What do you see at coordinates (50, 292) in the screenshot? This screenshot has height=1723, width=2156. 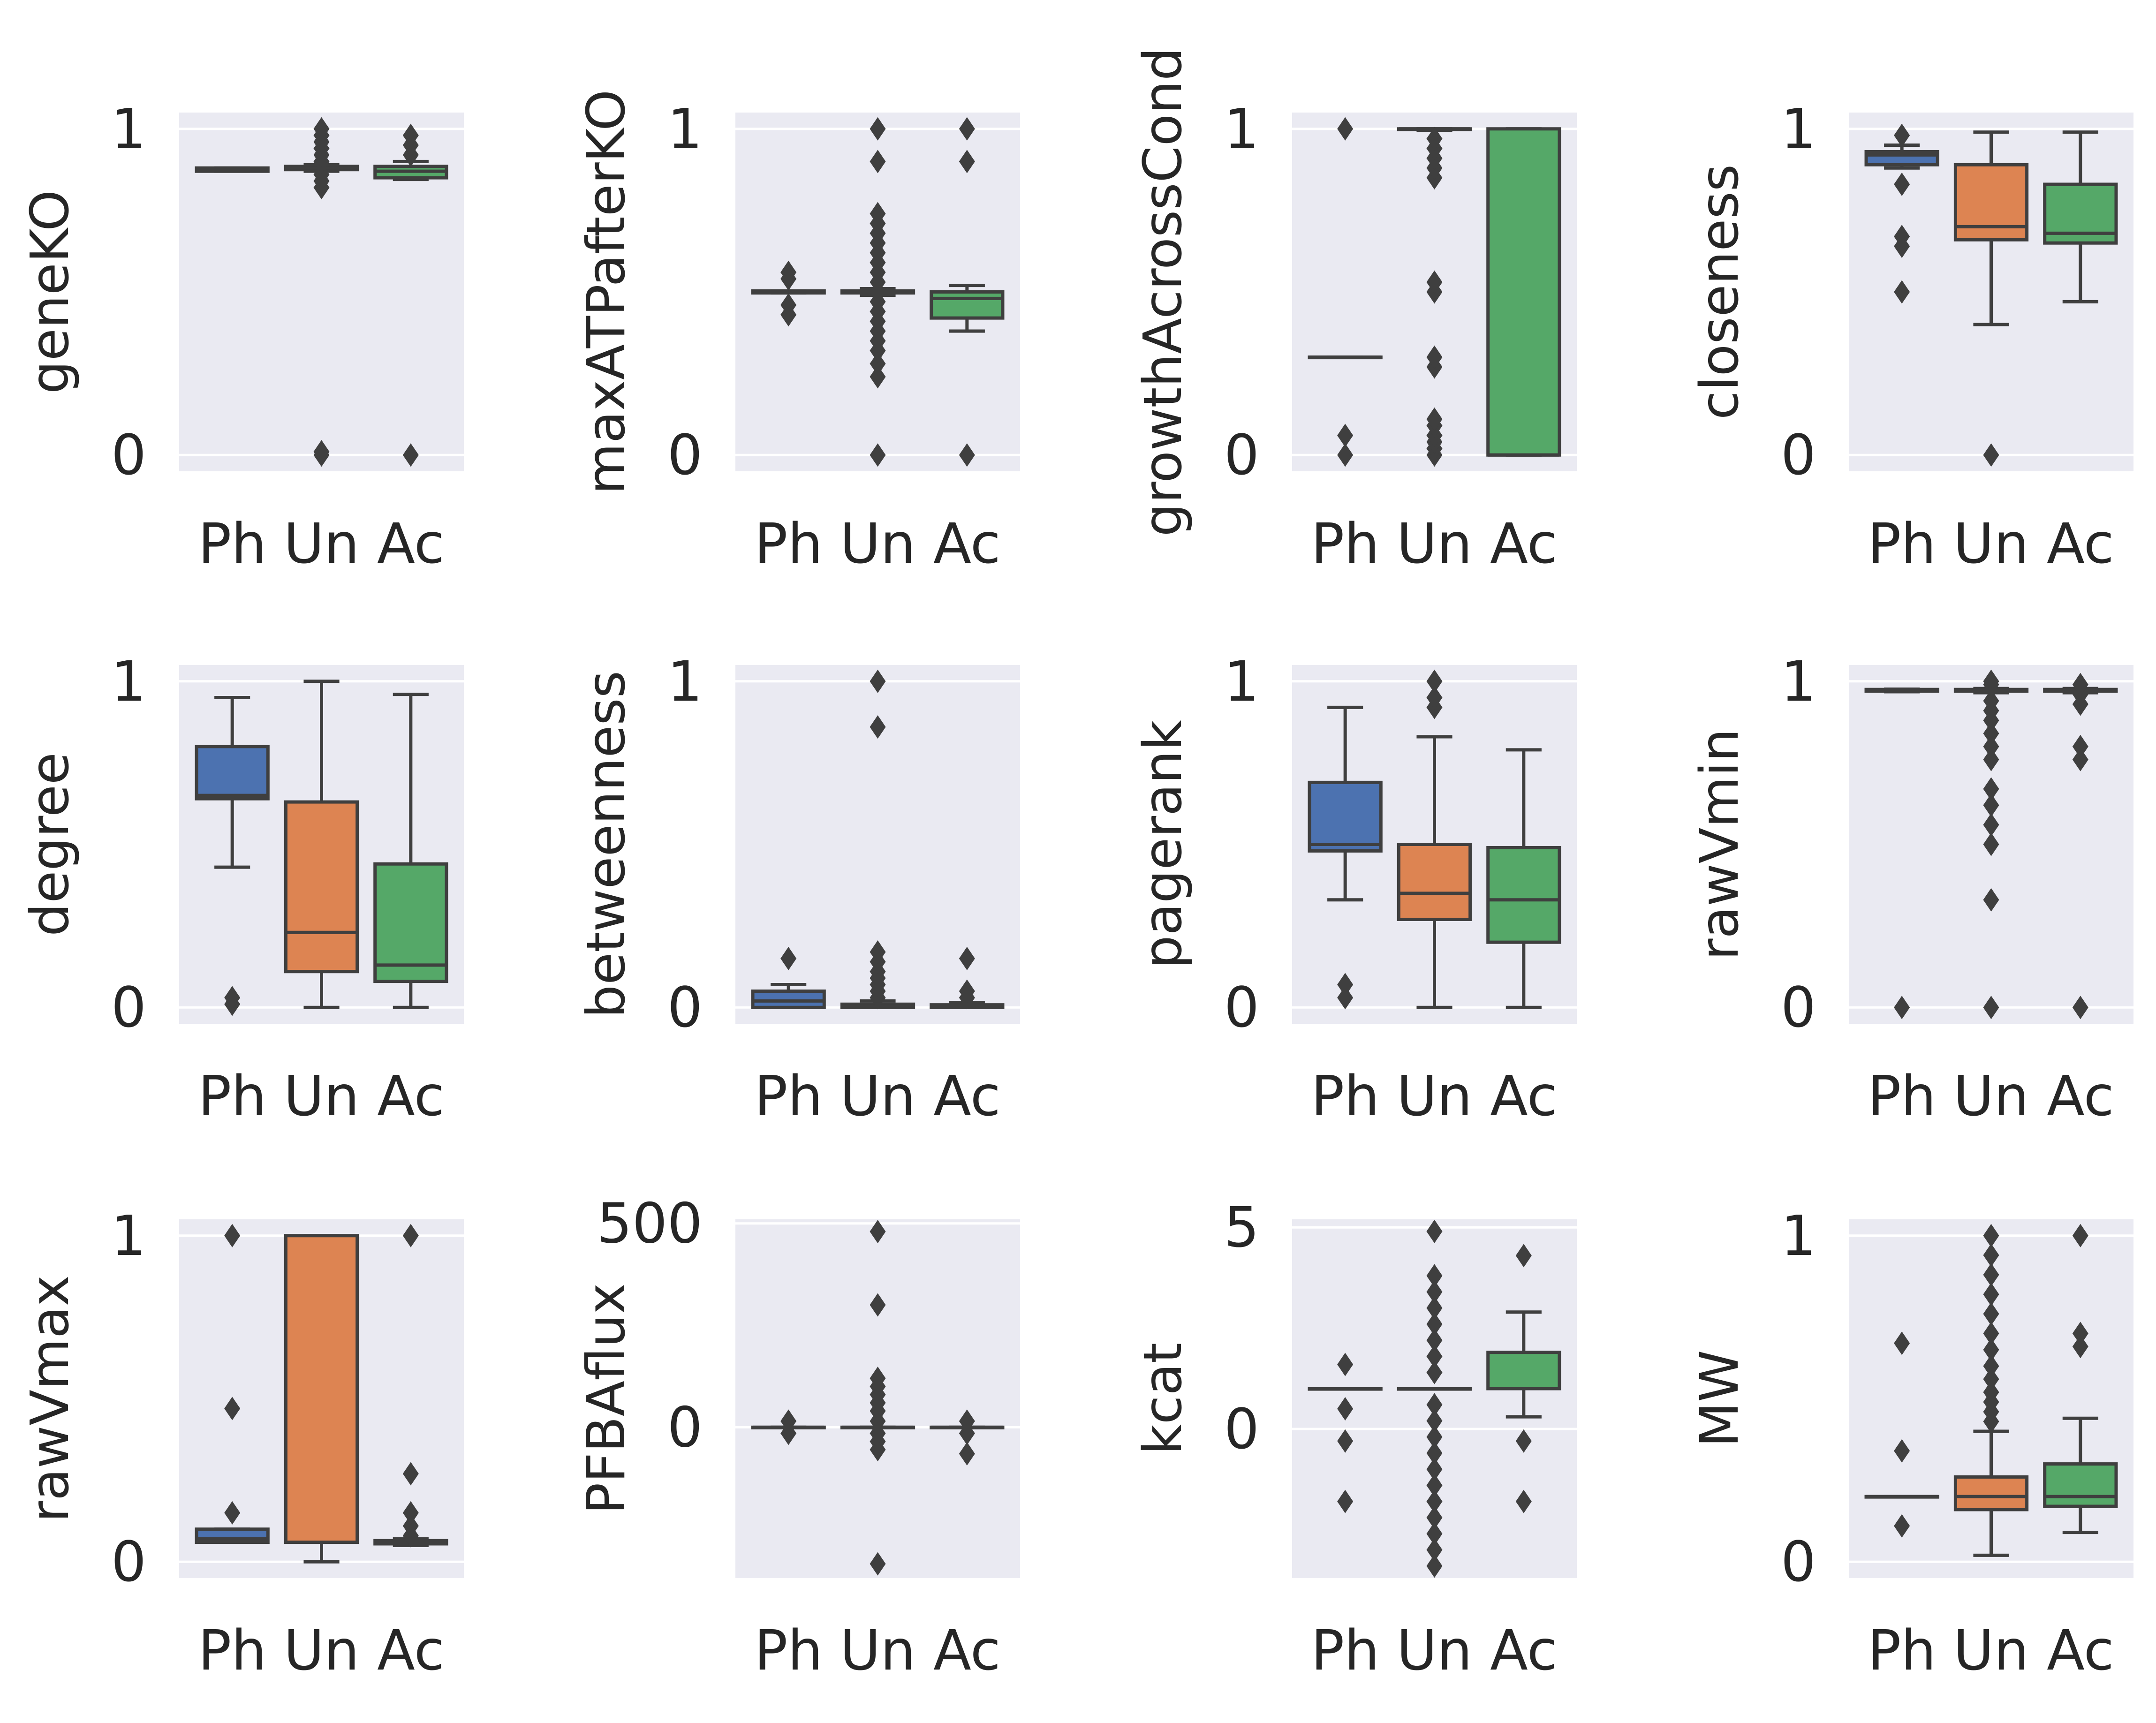 I see `y-axis-label: geneKO` at bounding box center [50, 292].